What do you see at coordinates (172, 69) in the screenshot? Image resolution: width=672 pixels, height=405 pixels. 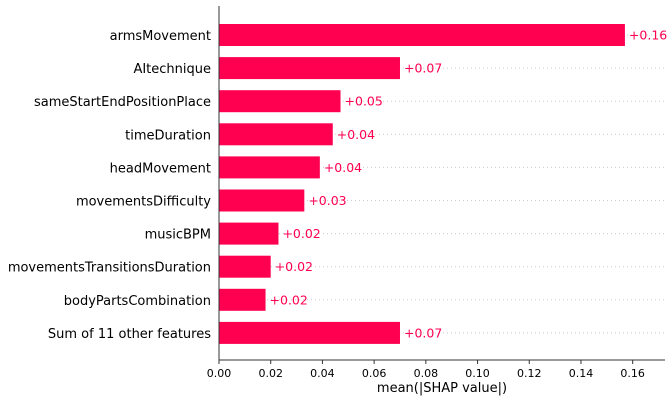 I see `category-label: AItechnique` at bounding box center [172, 69].